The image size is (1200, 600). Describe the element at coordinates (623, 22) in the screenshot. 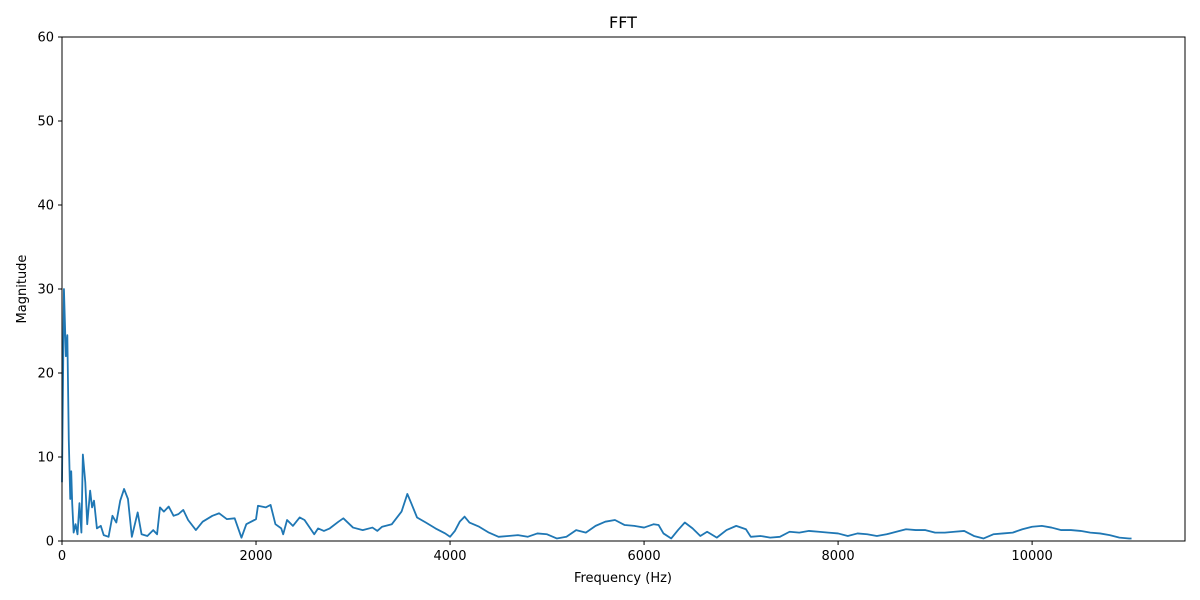

I see `chart-title: FFT` at that location.